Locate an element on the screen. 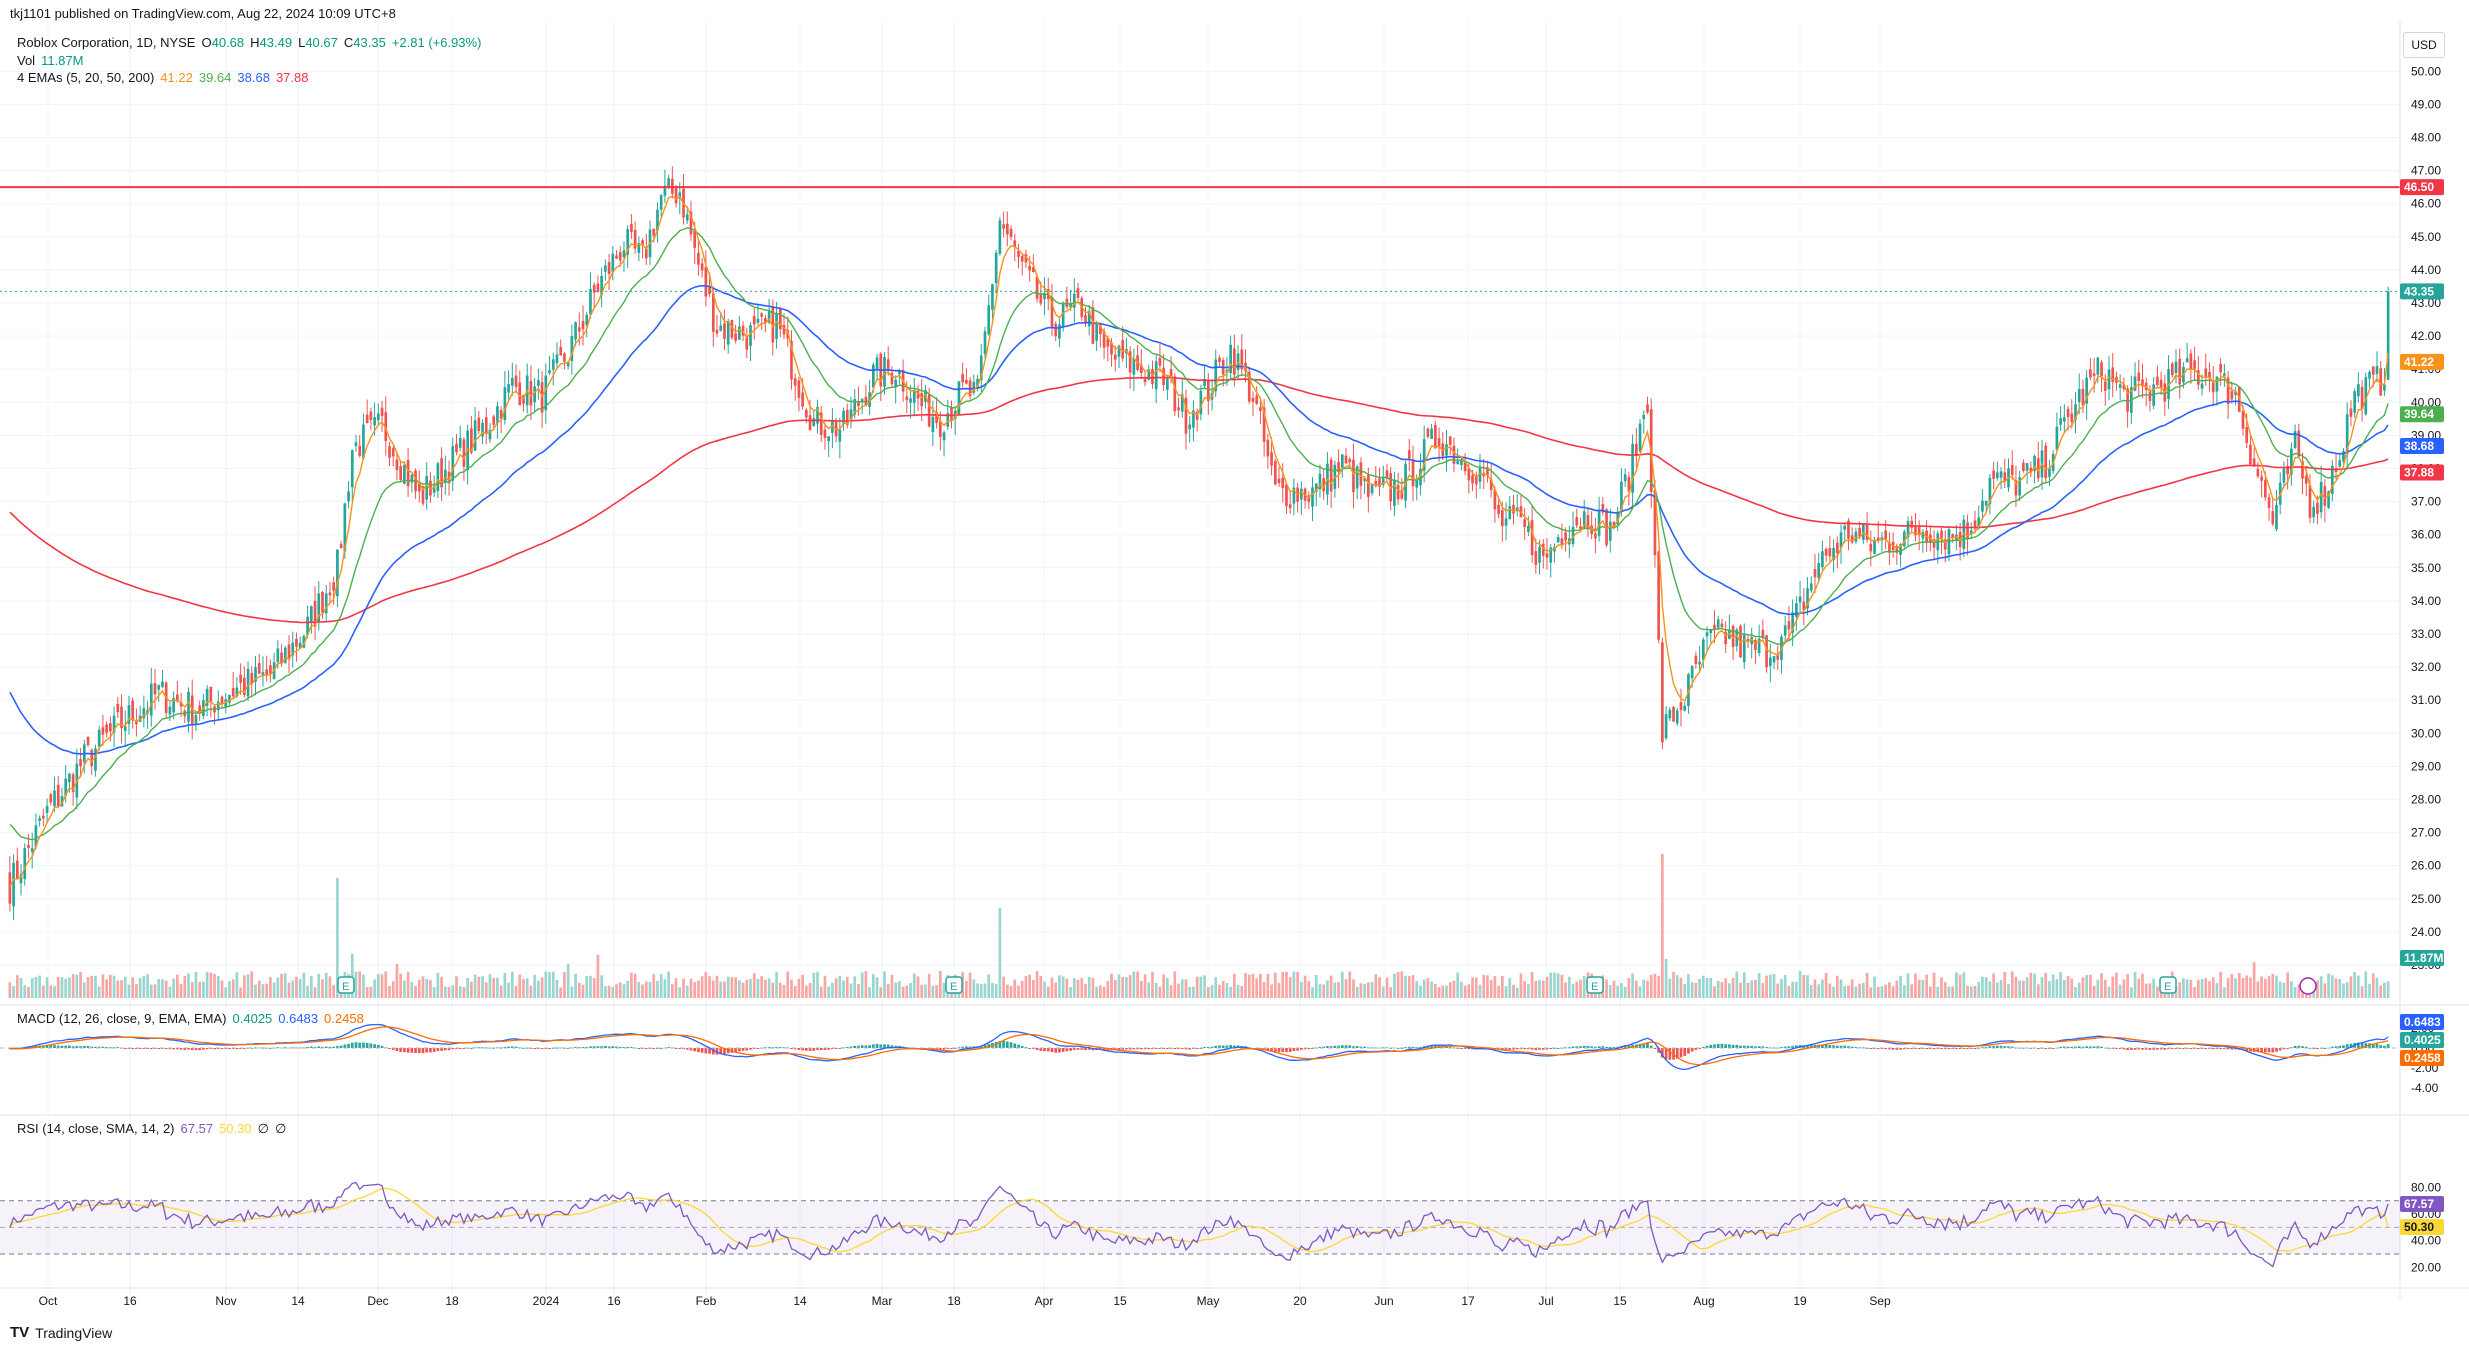 Image resolution: width=2469 pixels, height=1355 pixels. time-tick-label: 19 is located at coordinates (1800, 1301).